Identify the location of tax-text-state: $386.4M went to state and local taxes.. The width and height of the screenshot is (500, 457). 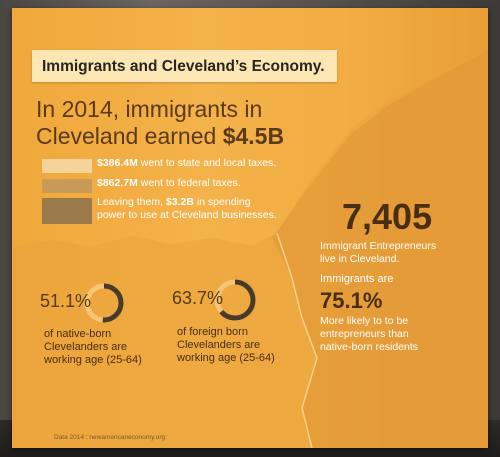
(187, 163).